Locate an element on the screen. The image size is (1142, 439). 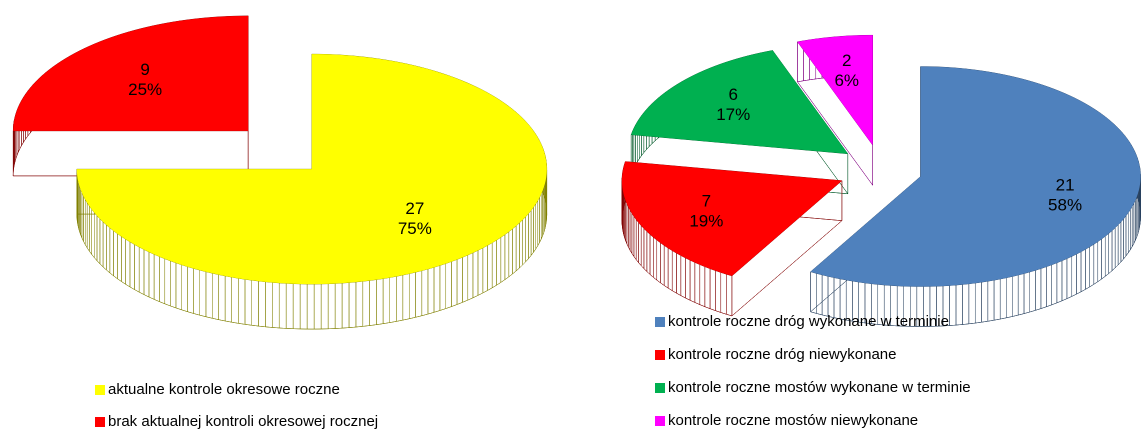
data-label: 7 is located at coordinates (706, 201).